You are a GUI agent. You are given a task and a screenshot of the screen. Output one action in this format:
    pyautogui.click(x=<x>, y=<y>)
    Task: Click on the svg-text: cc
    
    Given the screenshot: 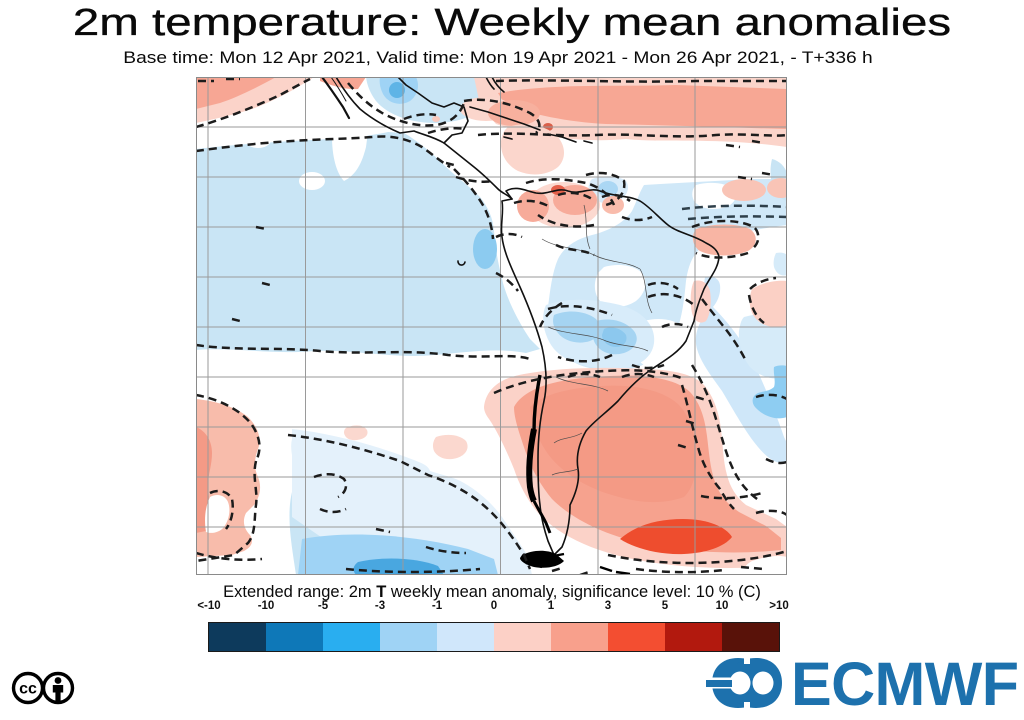 What is the action you would take?
    pyautogui.click(x=28, y=689)
    